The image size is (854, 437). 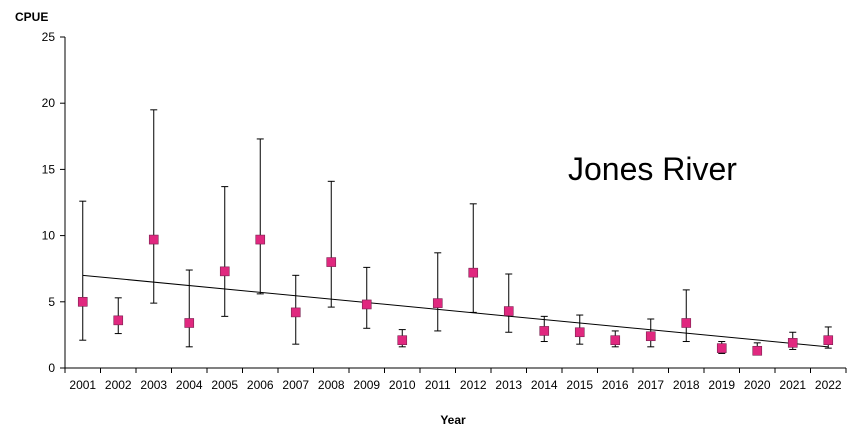 I want to click on x-tick-label: 2013, so click(x=508, y=385).